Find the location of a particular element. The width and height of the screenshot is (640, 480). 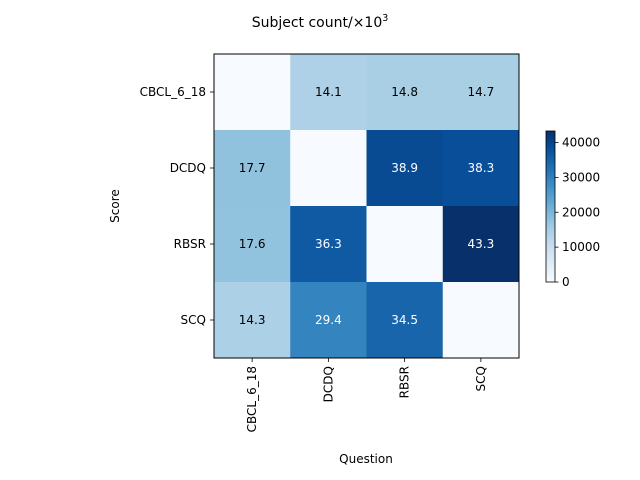

x-tick-label: RBSR is located at coordinates (405, 382).